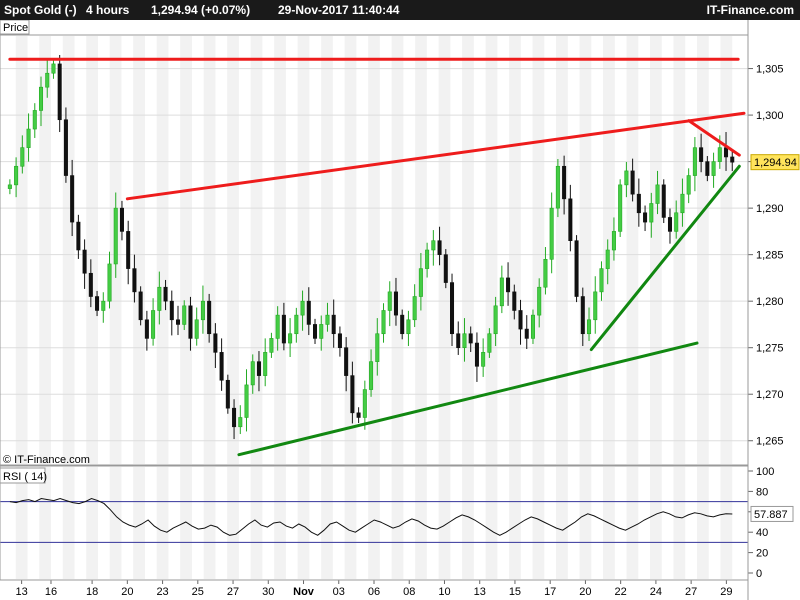 The width and height of the screenshot is (800, 600). I want to click on last-change: 1,294.94 (+0.07%), so click(201, 10).